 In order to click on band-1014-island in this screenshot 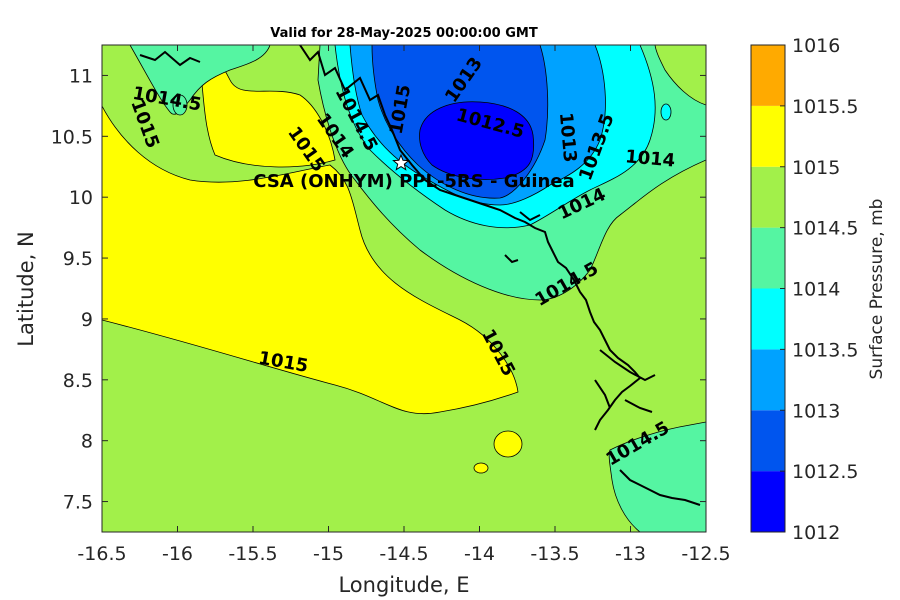, I will do `click(180, 105)`.